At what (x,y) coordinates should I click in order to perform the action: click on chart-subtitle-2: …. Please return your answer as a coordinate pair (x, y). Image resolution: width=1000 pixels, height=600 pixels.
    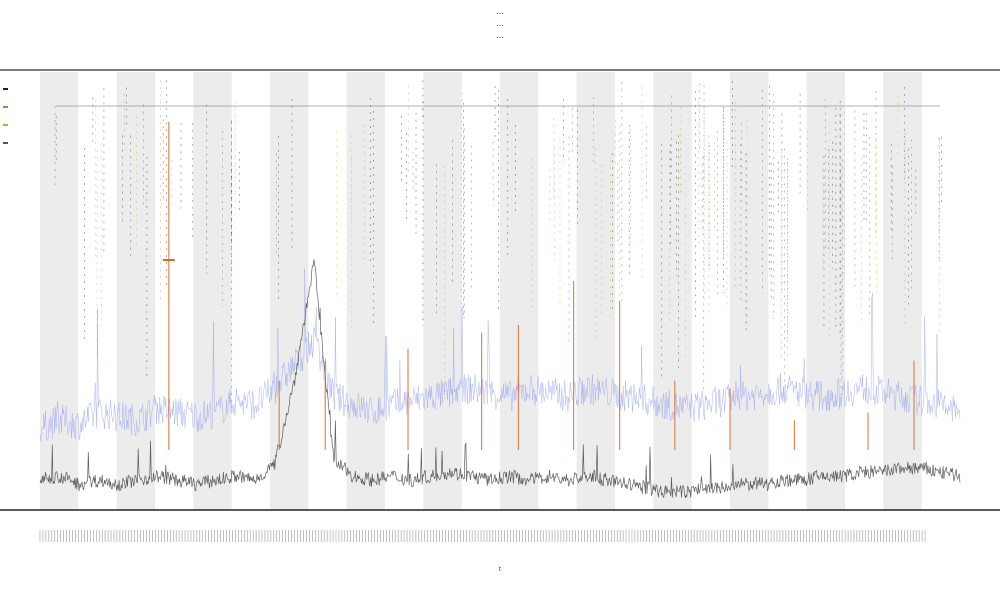
    Looking at the image, I should click on (500, 35).